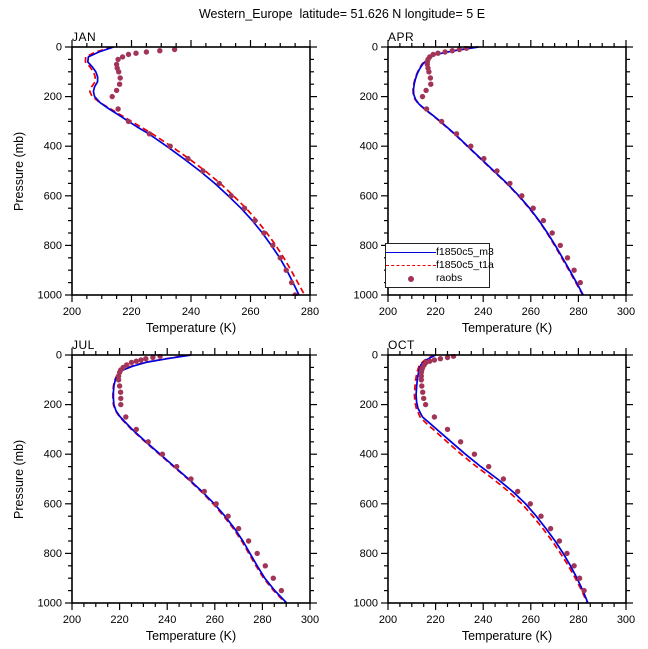 This screenshot has height=649, width=648. I want to click on legend-item: f1850c5_m3, so click(440, 252).